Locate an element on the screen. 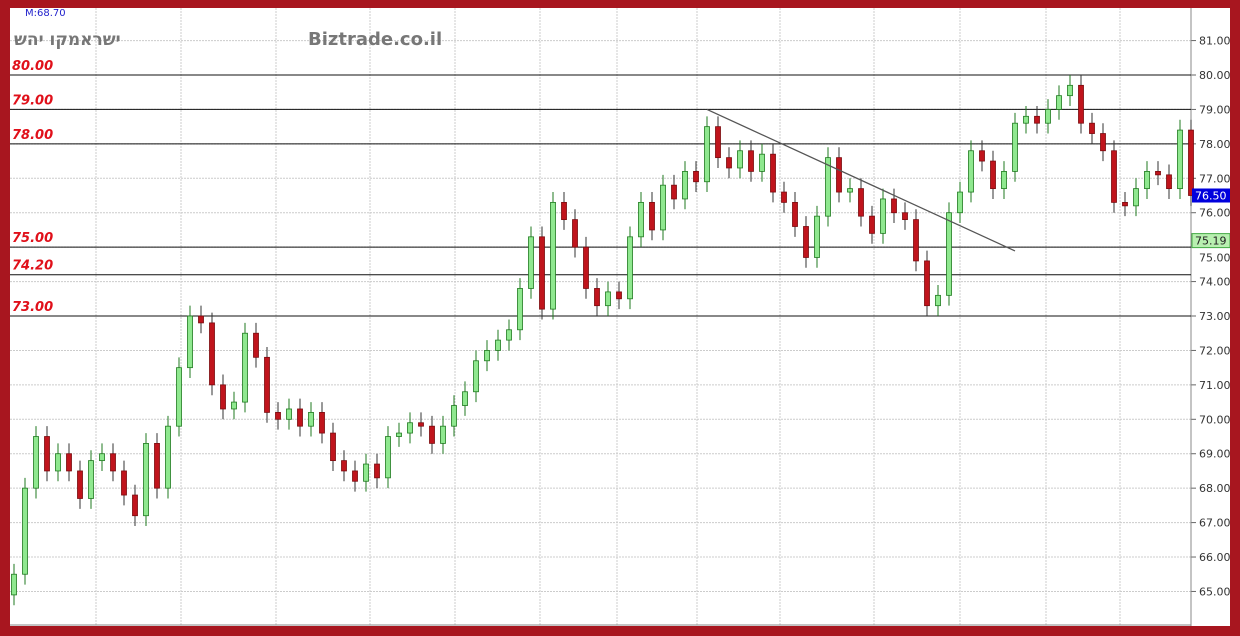 This screenshot has height=636, width=1240. trend-line is located at coordinates (861, 180).